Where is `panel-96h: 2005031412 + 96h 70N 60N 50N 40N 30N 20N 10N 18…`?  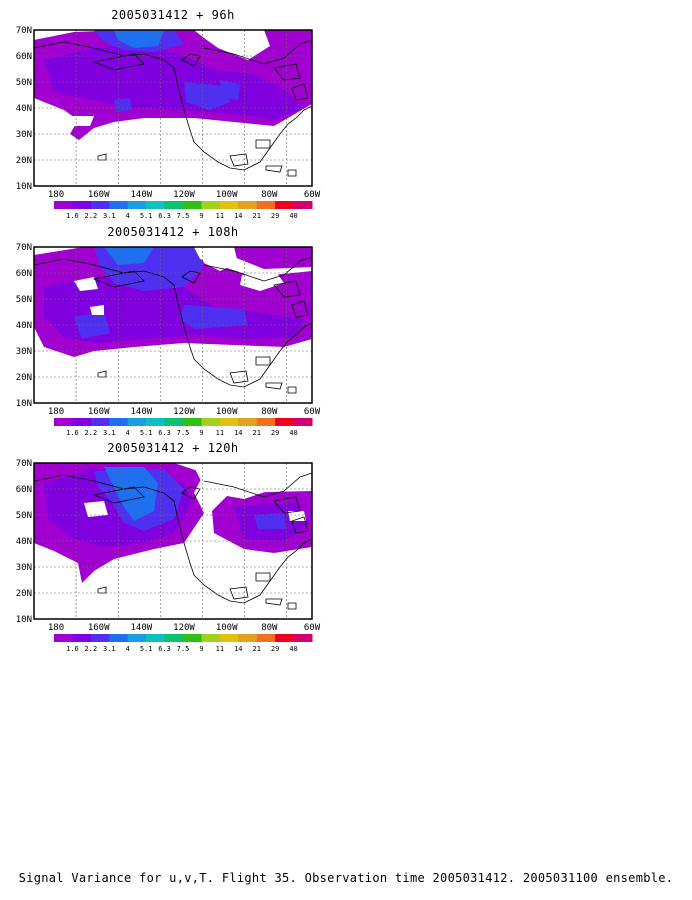 panel-96h: 2005031412 + 96h 70N 60N 50N 40N 30N 20N 10N 18… is located at coordinates (170, 113).